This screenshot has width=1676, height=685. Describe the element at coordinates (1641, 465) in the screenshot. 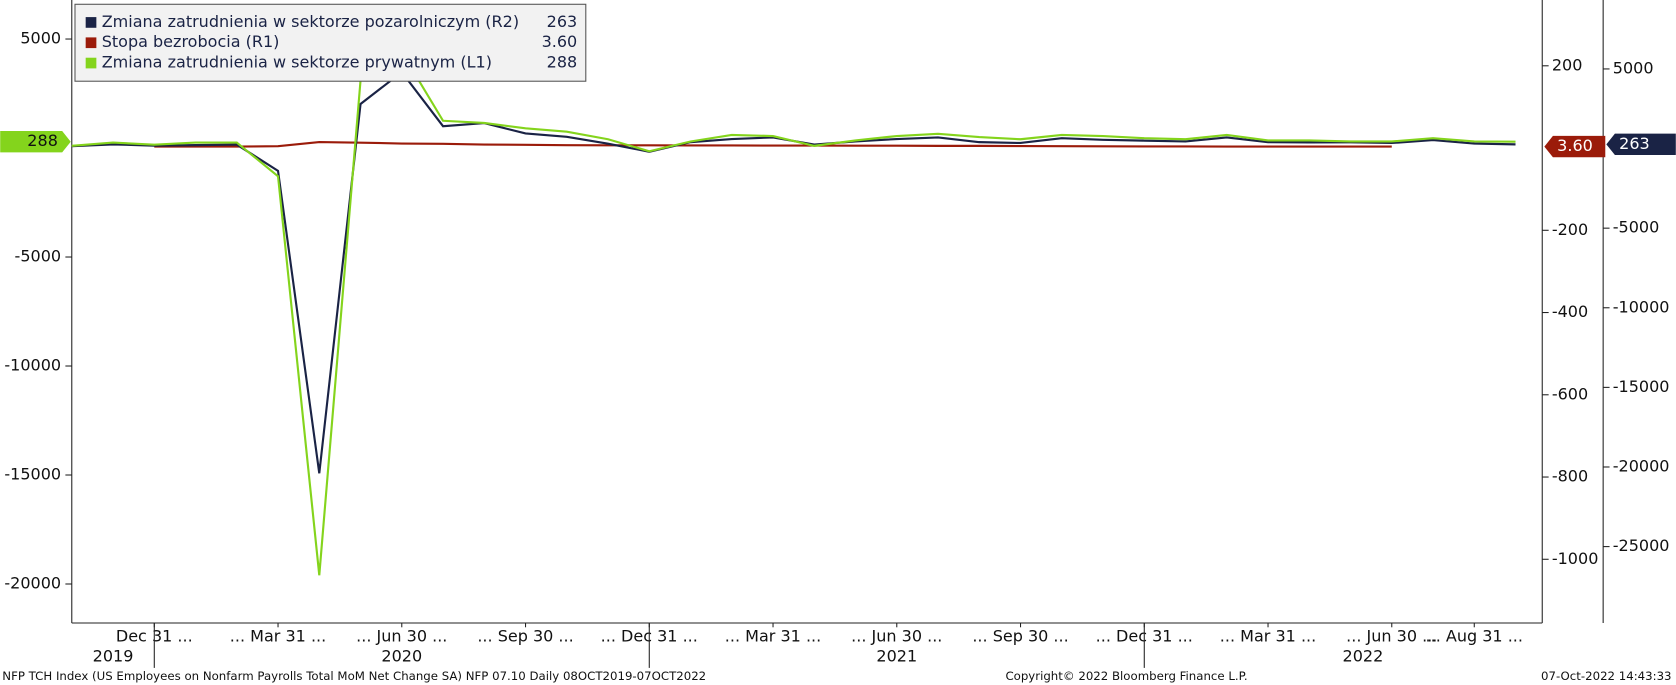

I see `y3-tick-label: -20000` at that location.